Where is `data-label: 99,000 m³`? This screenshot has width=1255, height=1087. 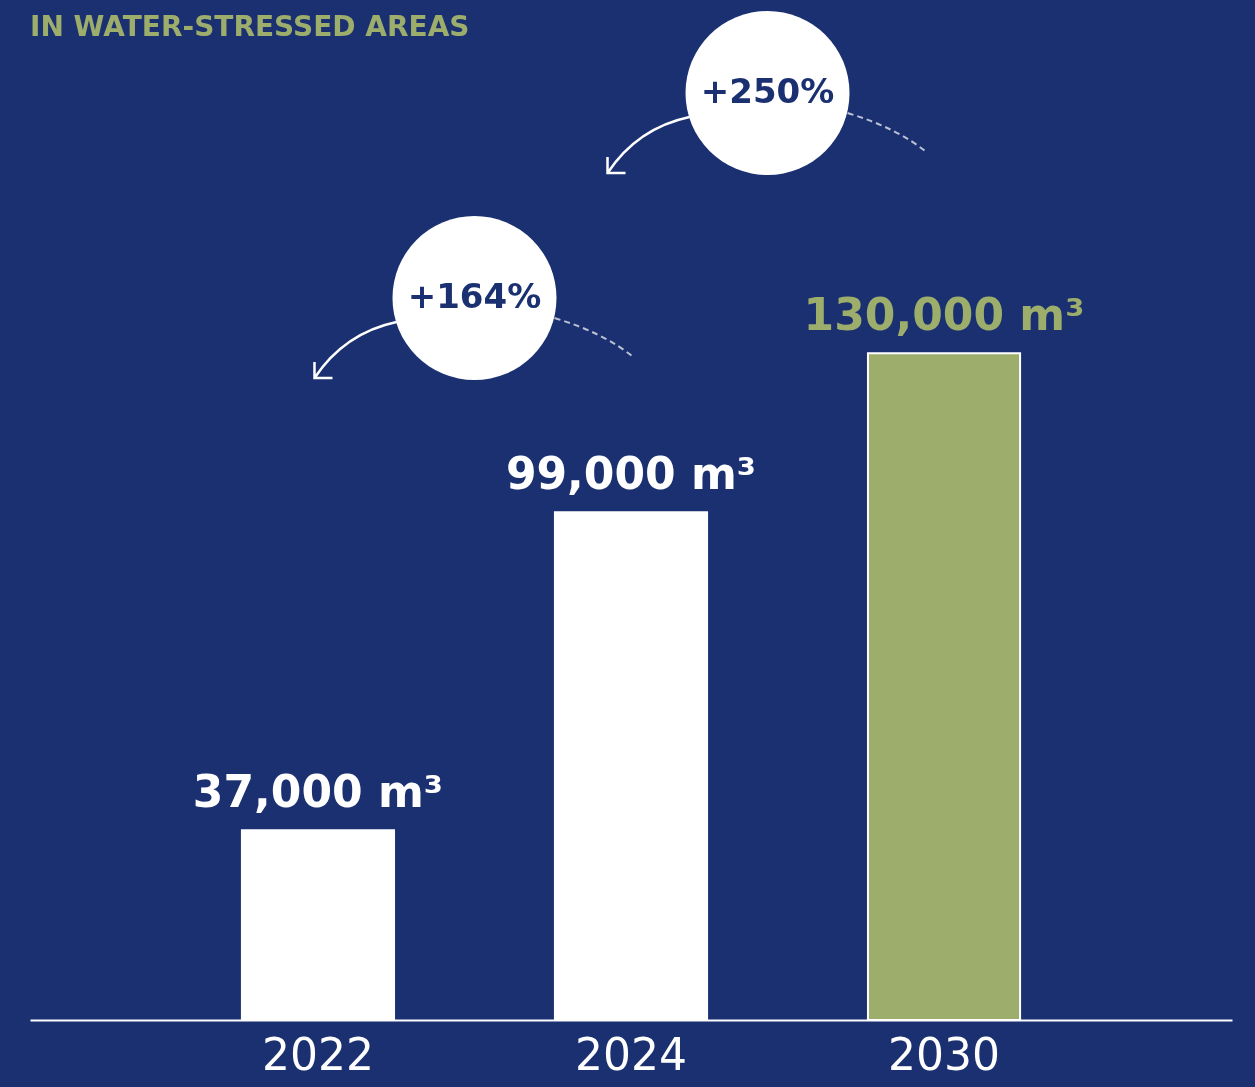
data-label: 99,000 m³ is located at coordinates (631, 474).